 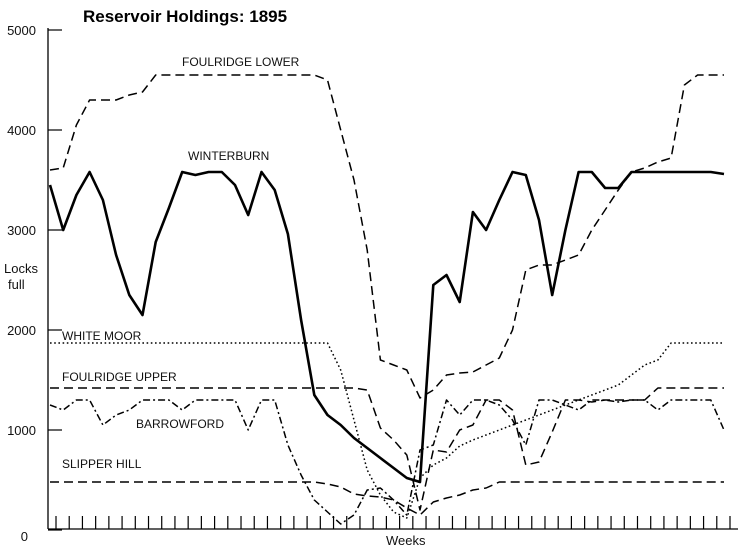 I want to click on series-label-white-moor: WHITE MOOR, so click(x=102, y=336).